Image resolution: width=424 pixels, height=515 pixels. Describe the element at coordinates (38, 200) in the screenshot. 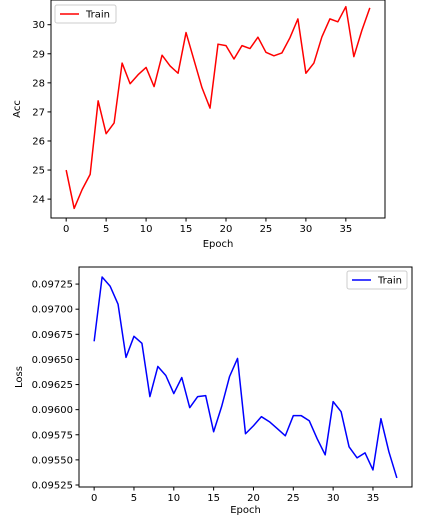

I see `y-tick-label: 24` at that location.